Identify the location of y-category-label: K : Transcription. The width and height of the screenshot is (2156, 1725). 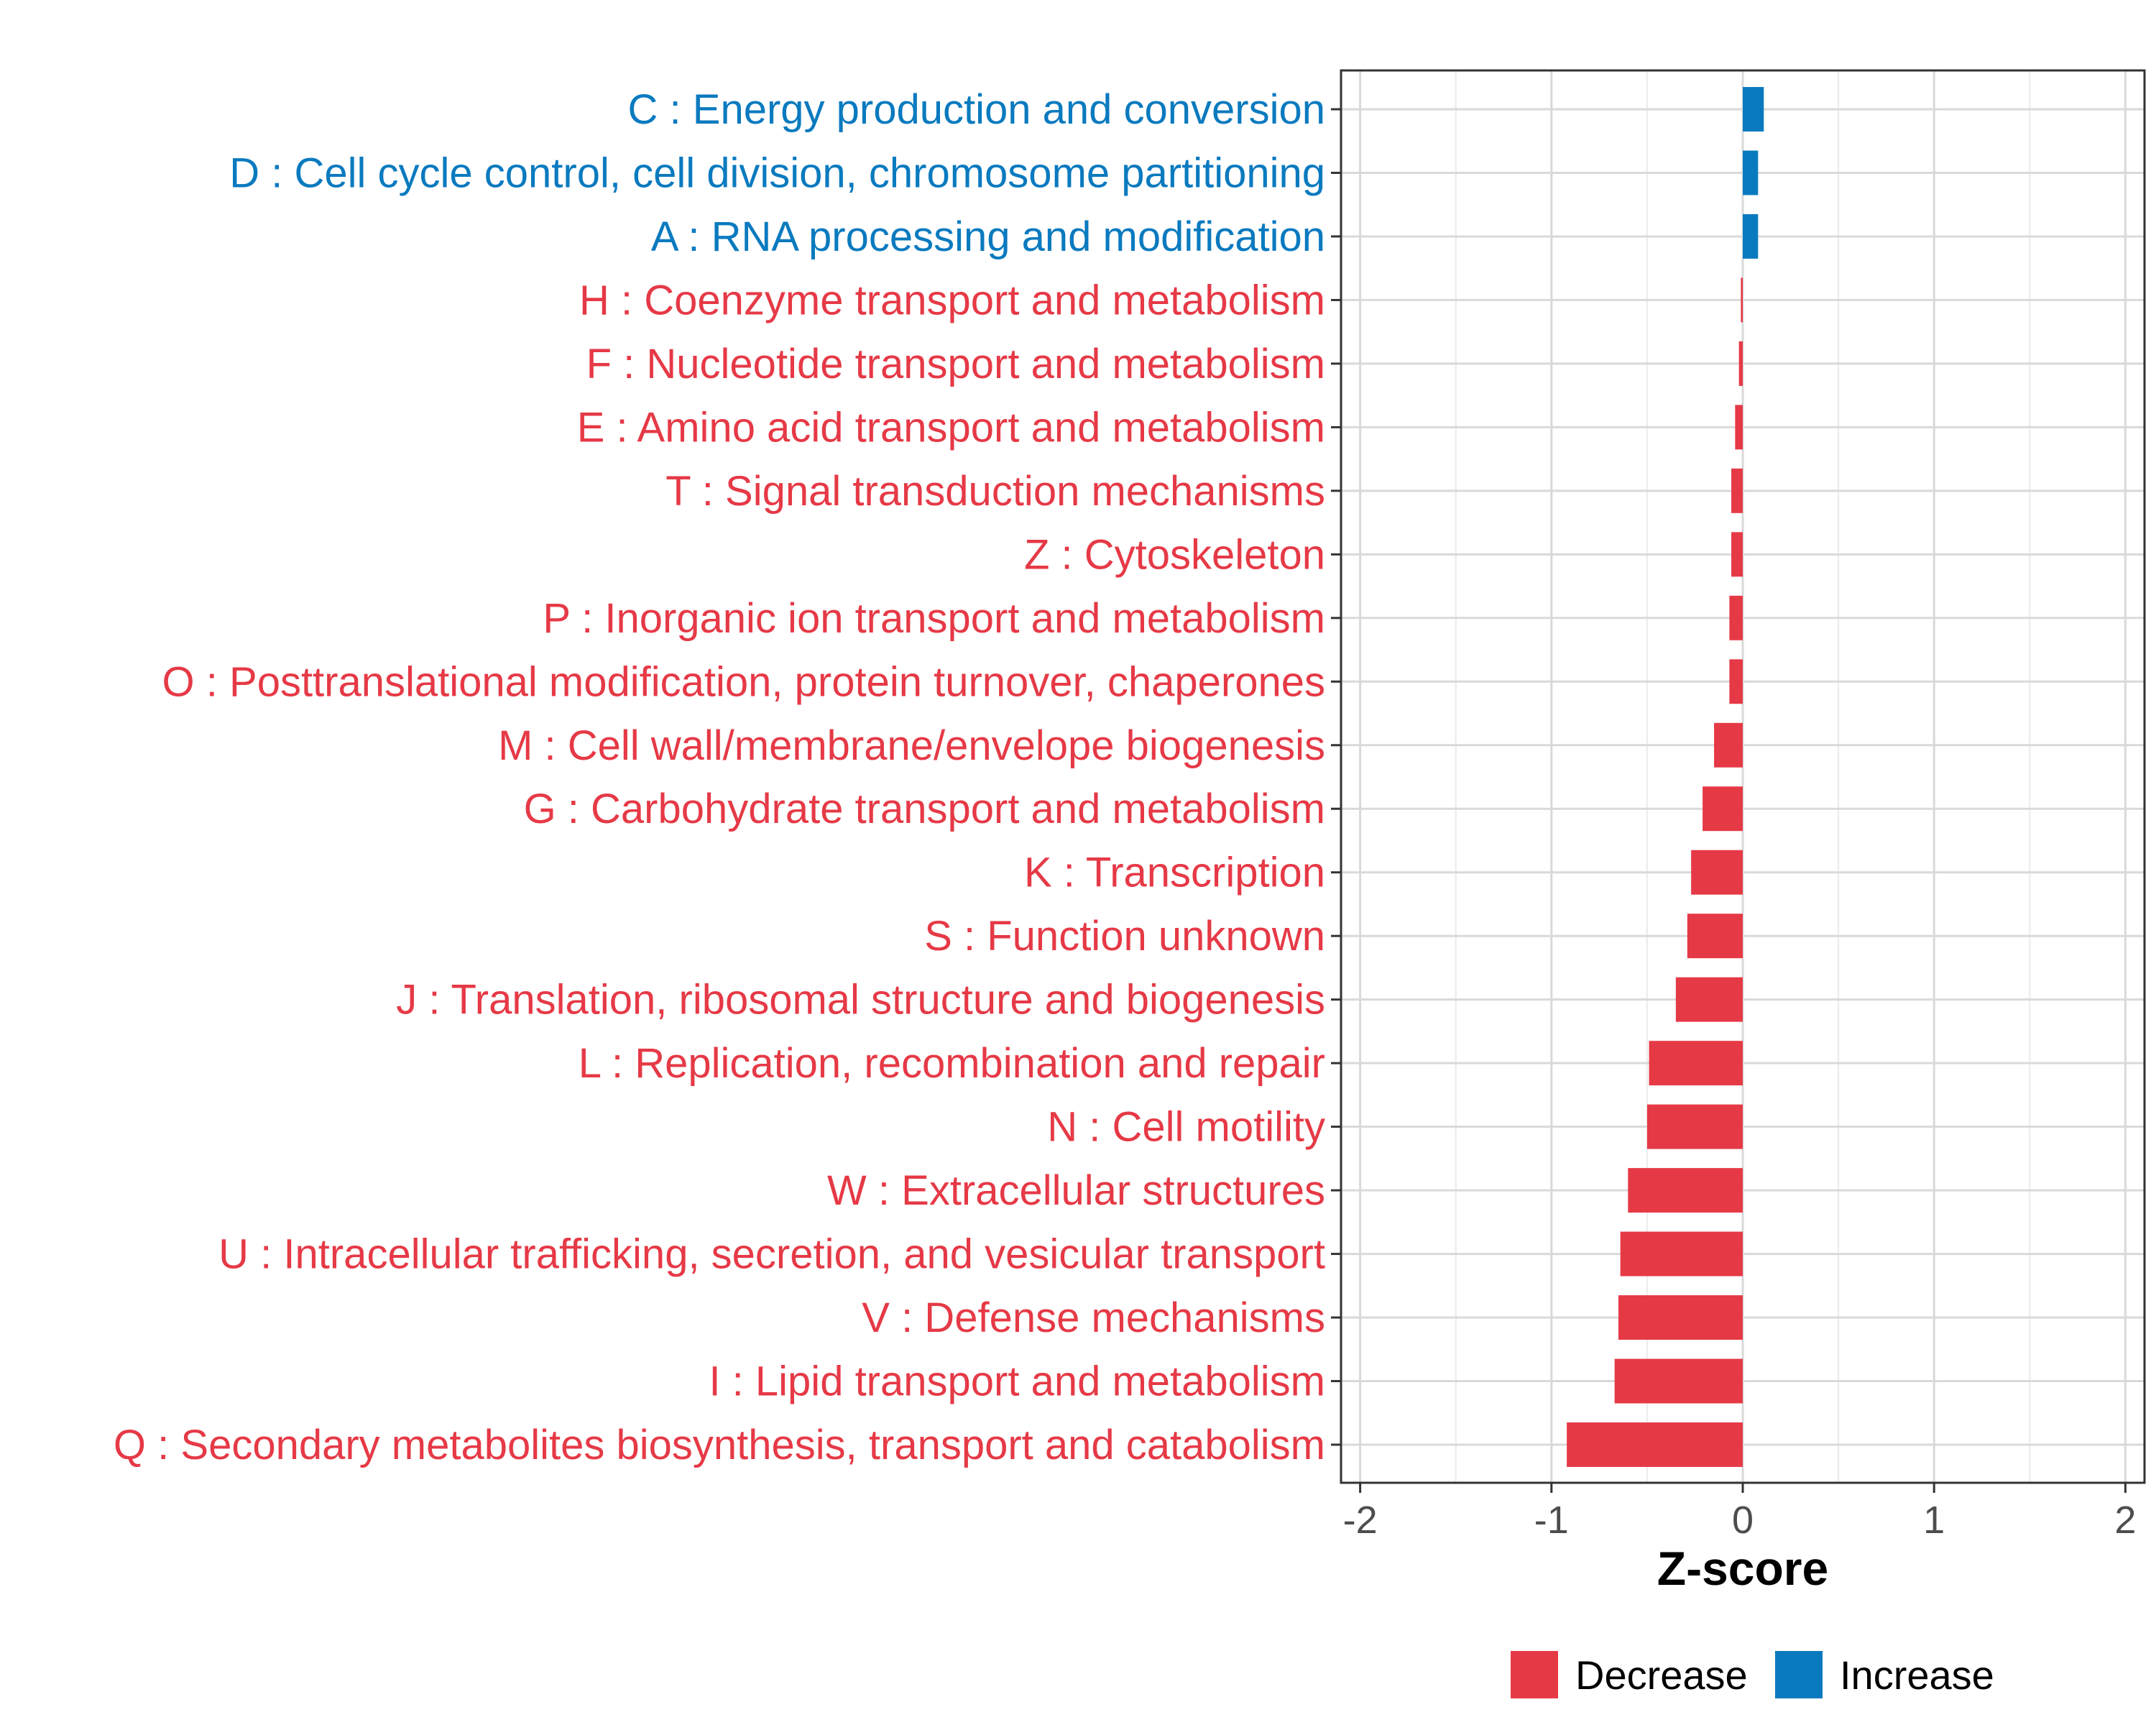
(1174, 873).